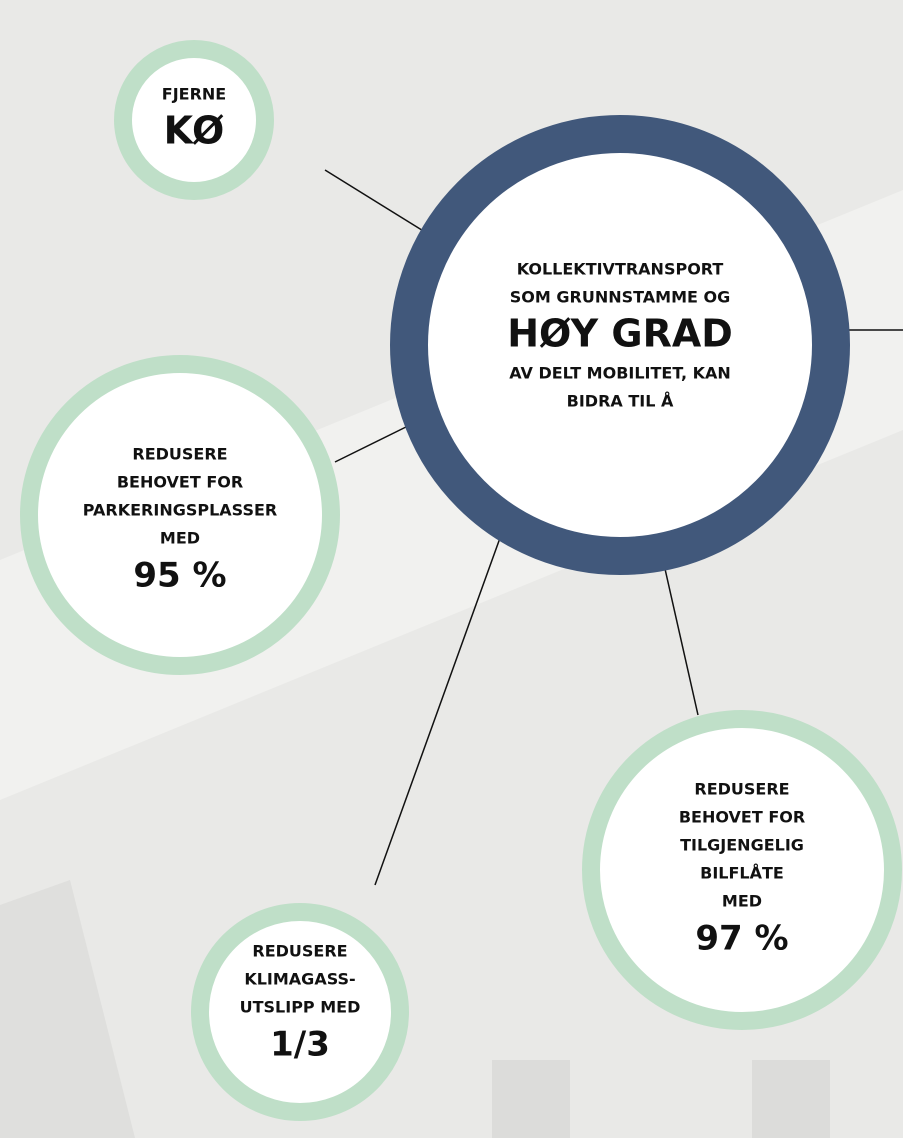 This screenshot has width=903, height=1138. Describe the element at coordinates (299, 979) in the screenshot. I see `node-label: KLIMAGASS-` at that location.